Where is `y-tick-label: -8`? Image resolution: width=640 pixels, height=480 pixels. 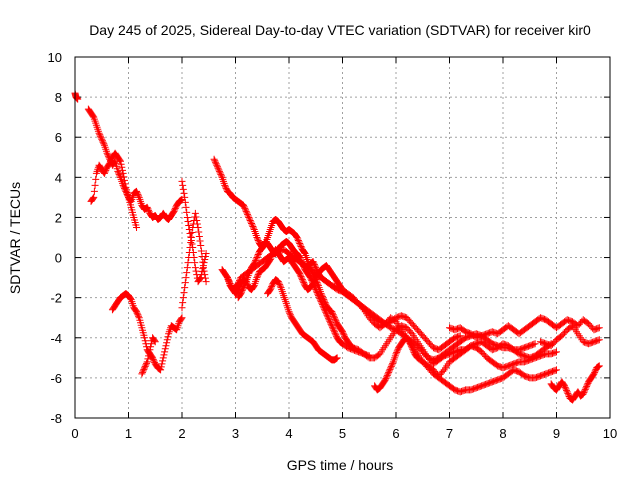 y-tick-label: -8 is located at coordinates (56, 418).